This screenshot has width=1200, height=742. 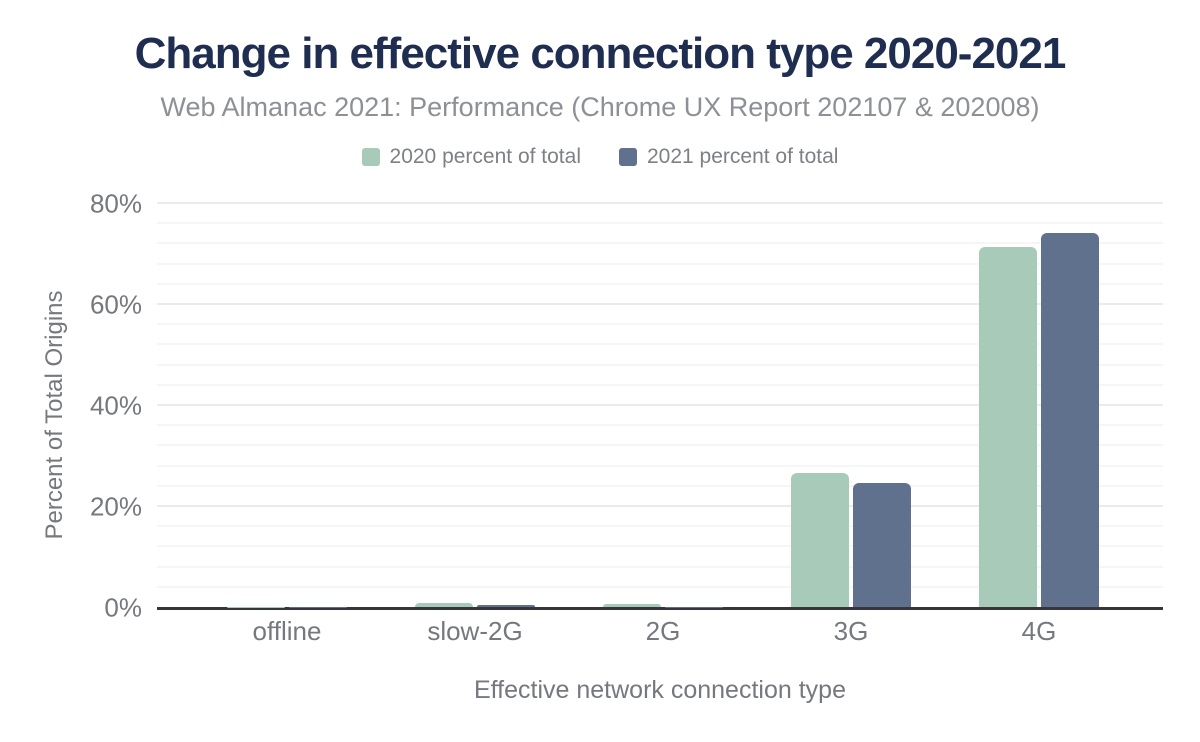 What do you see at coordinates (743, 156) in the screenshot?
I see `legend-label-2021: 2021 percent of total` at bounding box center [743, 156].